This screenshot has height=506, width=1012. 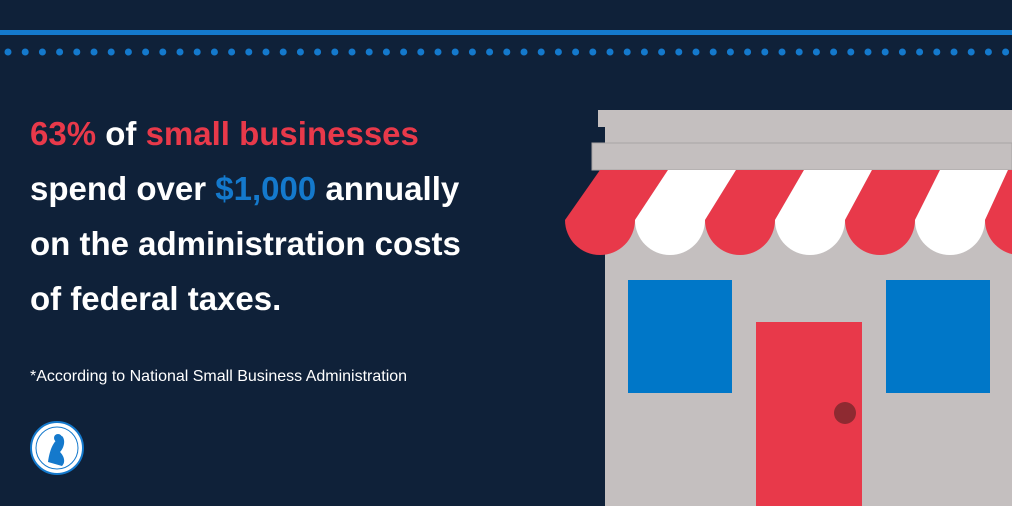 What do you see at coordinates (63, 133) in the screenshot?
I see `highlight: 63%` at bounding box center [63, 133].